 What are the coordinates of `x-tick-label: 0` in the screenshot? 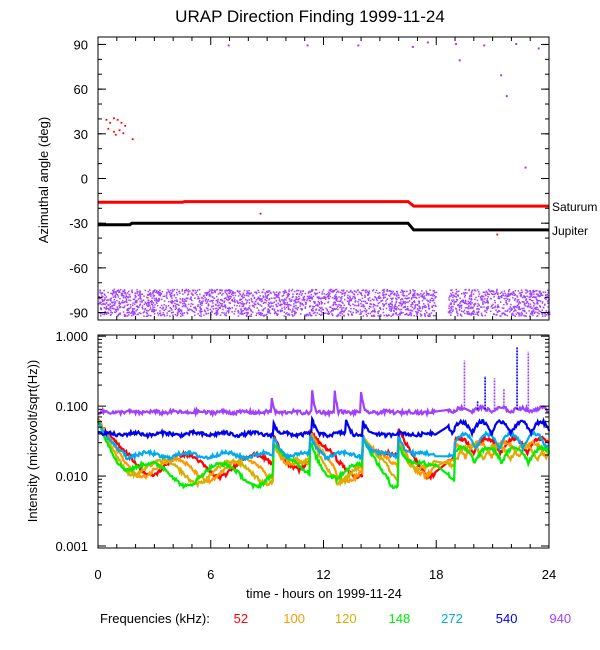 It's located at (97, 574).